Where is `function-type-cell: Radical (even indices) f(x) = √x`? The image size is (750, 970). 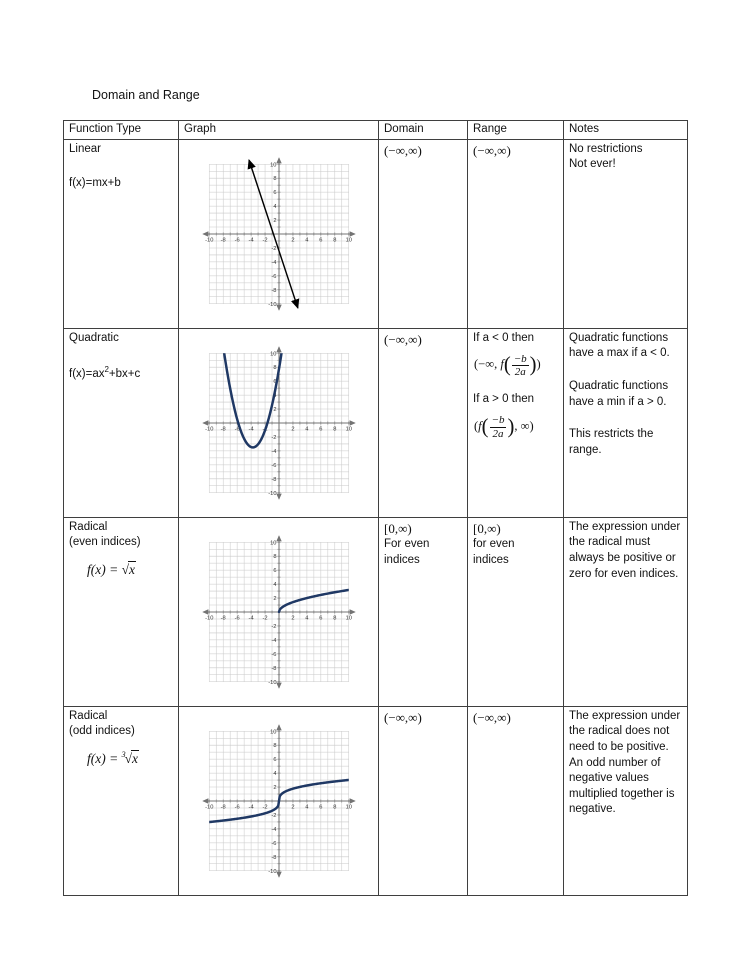 function-type-cell: Radical (even indices) f(x) = √x is located at coordinates (121, 611).